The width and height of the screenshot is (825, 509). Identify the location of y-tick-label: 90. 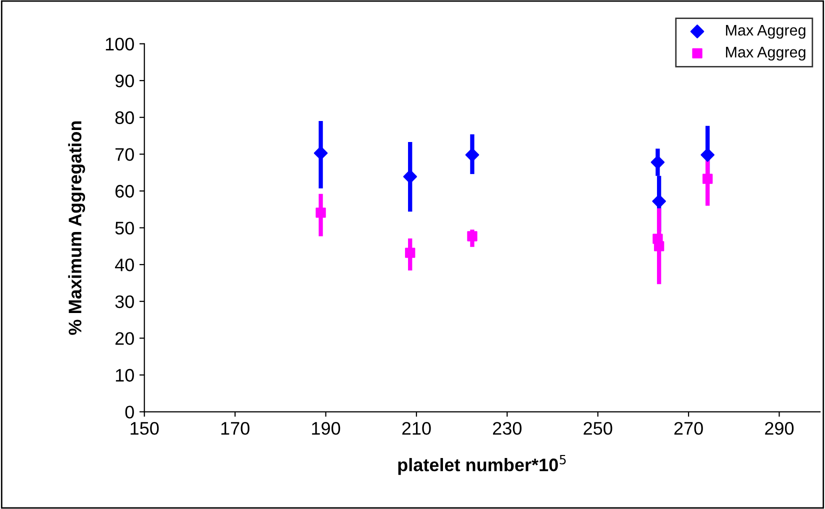
(124, 81).